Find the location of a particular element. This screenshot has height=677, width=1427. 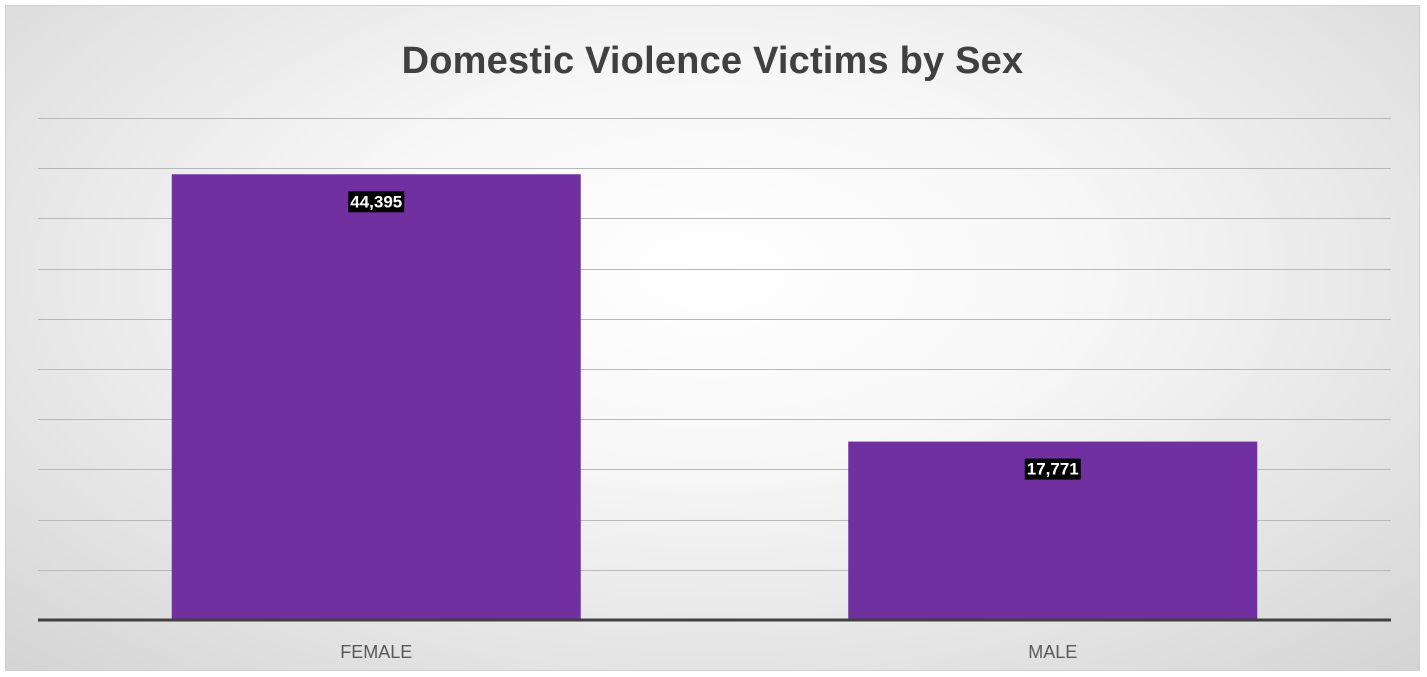

data-label-text: 17,771 is located at coordinates (1053, 469).